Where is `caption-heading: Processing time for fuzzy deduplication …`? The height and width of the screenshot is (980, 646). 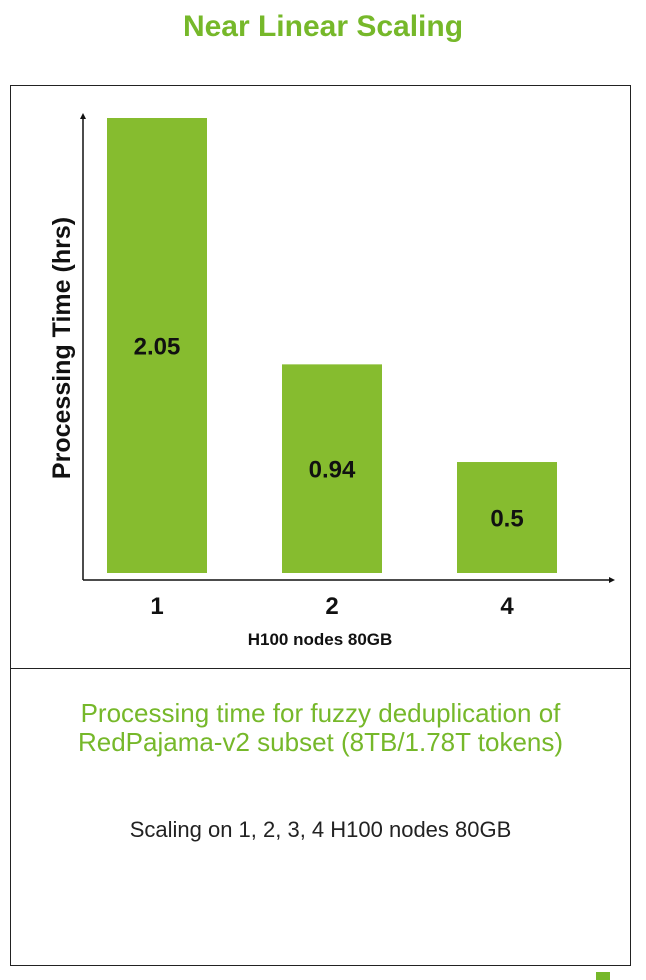
caption-heading: Processing time for fuzzy deduplication … is located at coordinates (320, 728).